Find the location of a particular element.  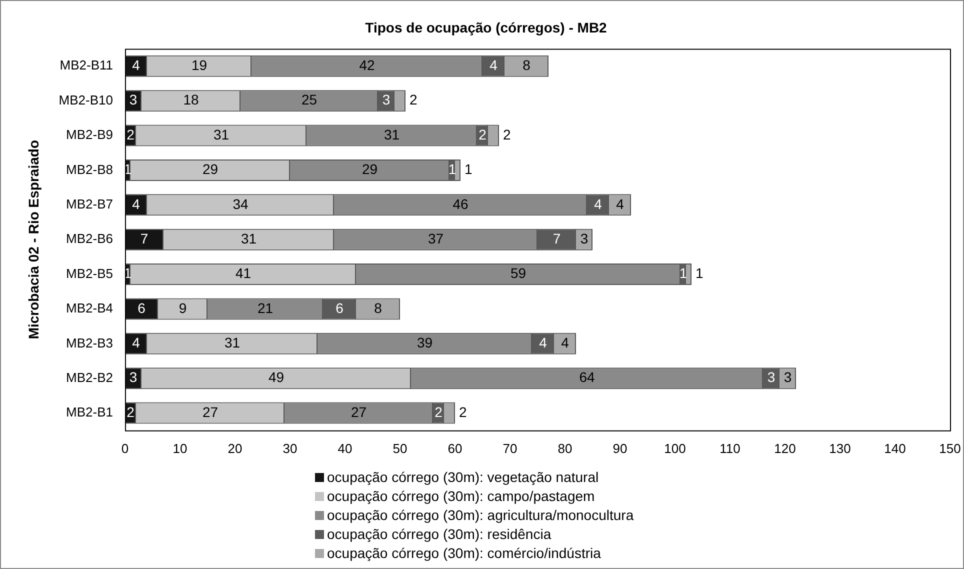

legend-label: ocupação córrego (30m): agricultura/monocultura is located at coordinates (480, 515).